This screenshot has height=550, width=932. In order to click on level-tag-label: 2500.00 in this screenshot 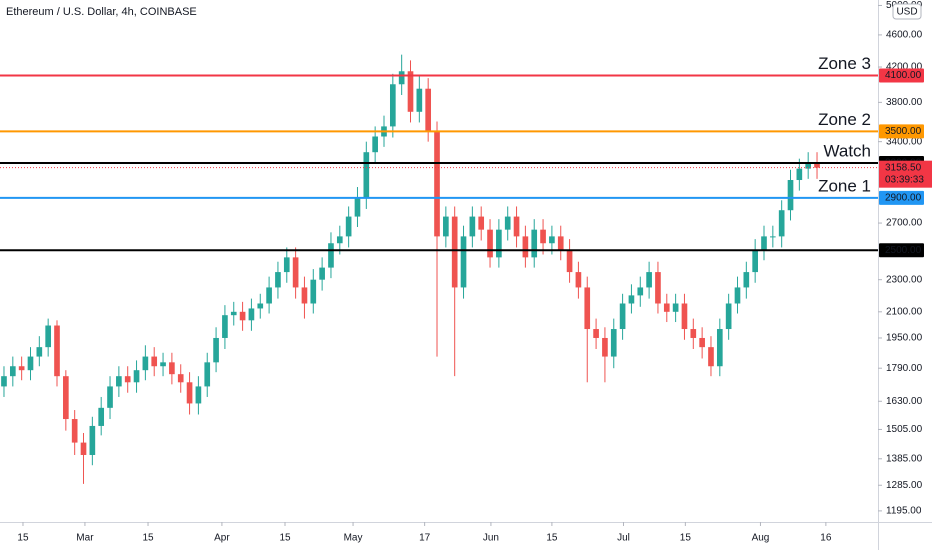, I will do `click(903, 250)`.